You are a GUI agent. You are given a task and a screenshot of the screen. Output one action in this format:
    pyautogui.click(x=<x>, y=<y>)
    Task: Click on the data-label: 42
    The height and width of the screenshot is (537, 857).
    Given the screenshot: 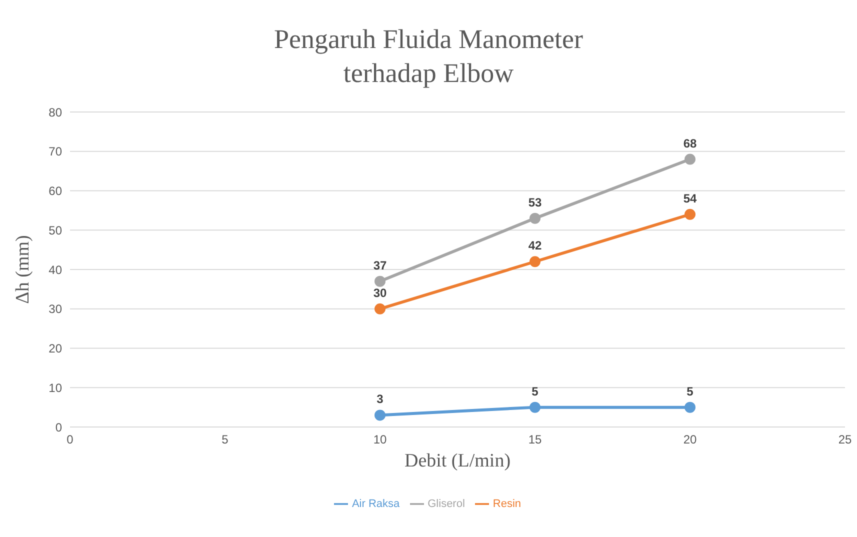 What is the action you would take?
    pyautogui.click(x=535, y=245)
    